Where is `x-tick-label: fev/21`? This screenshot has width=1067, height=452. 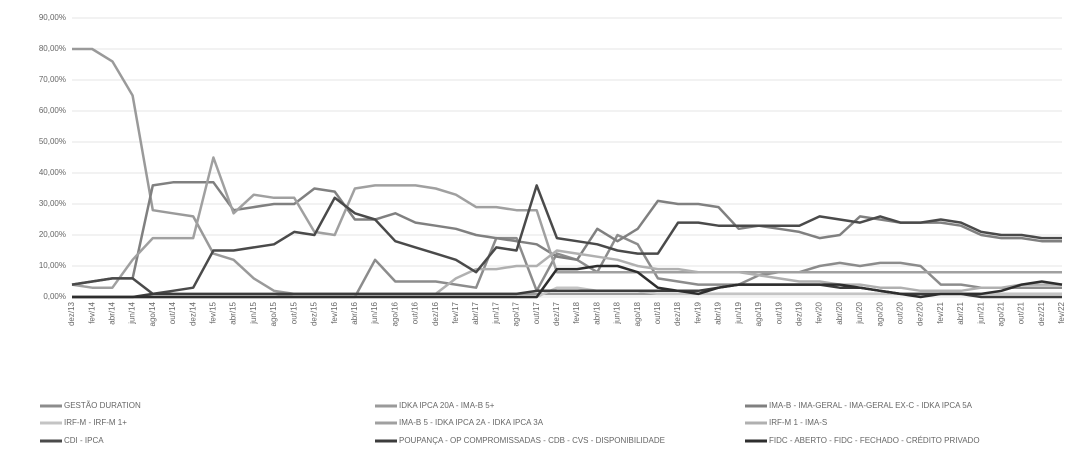
x-tick-label: fev/21 is located at coordinates (940, 312).